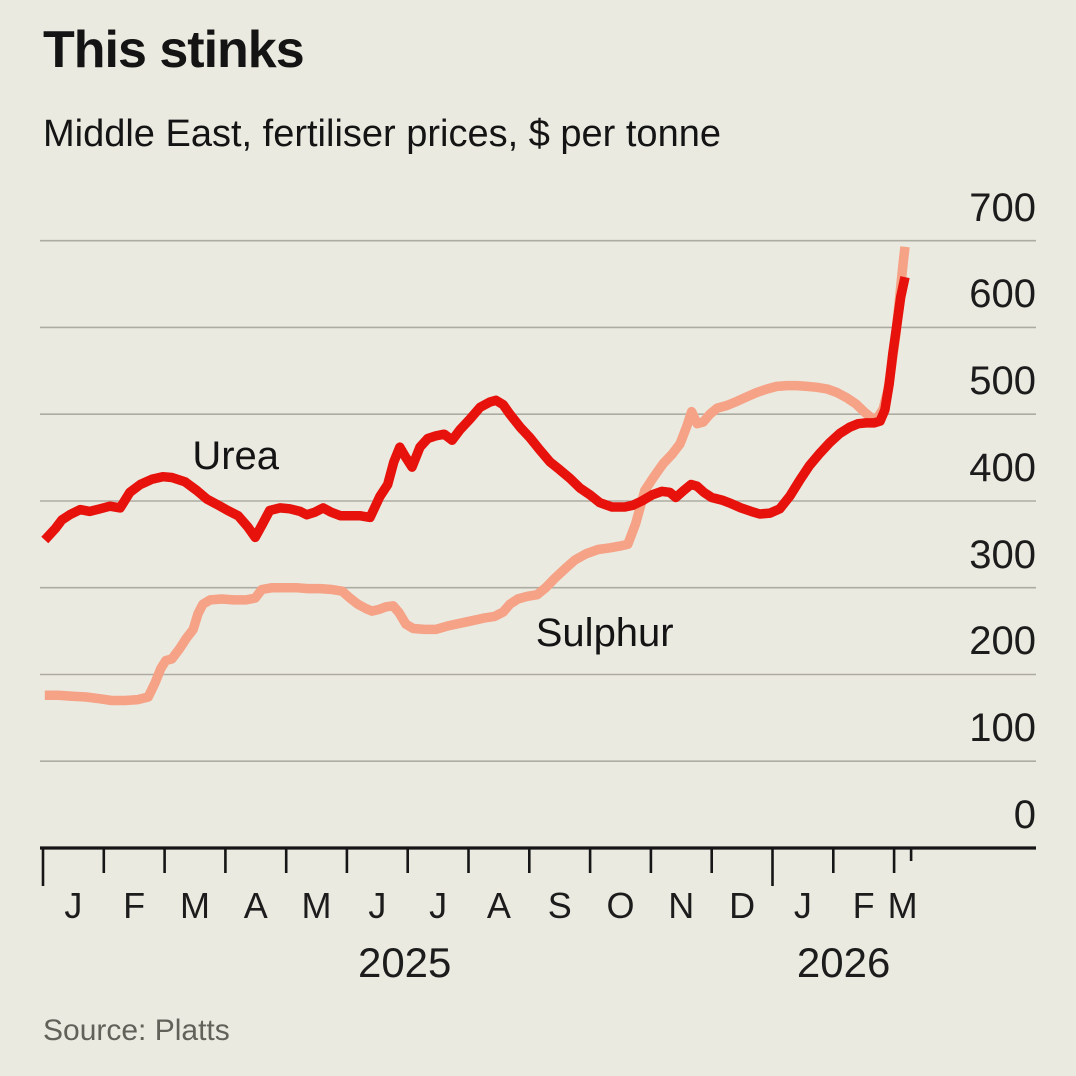  Describe the element at coordinates (902, 905) in the screenshot. I see `month-label-14-M: M` at that location.